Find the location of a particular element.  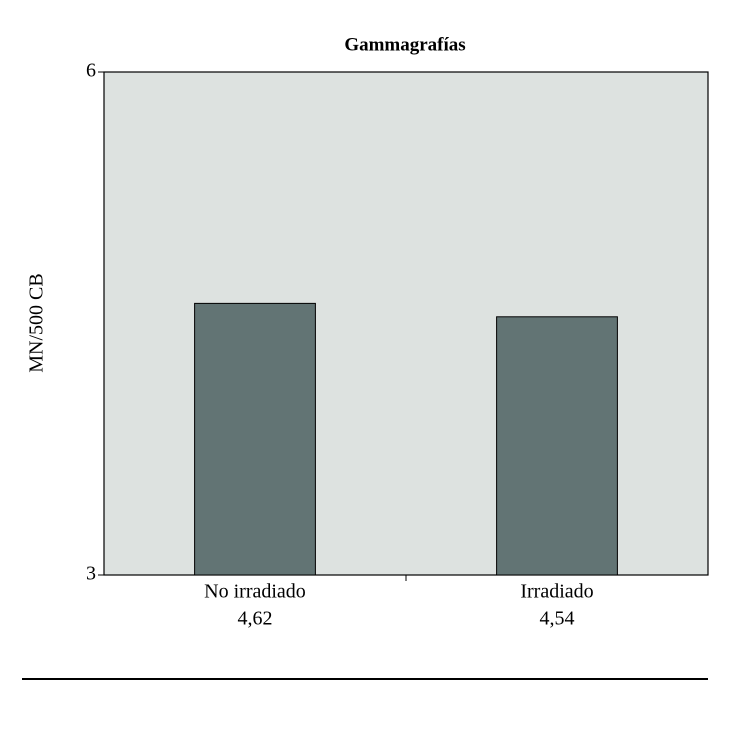

chart-title: Gammagrafías is located at coordinates (404, 44).